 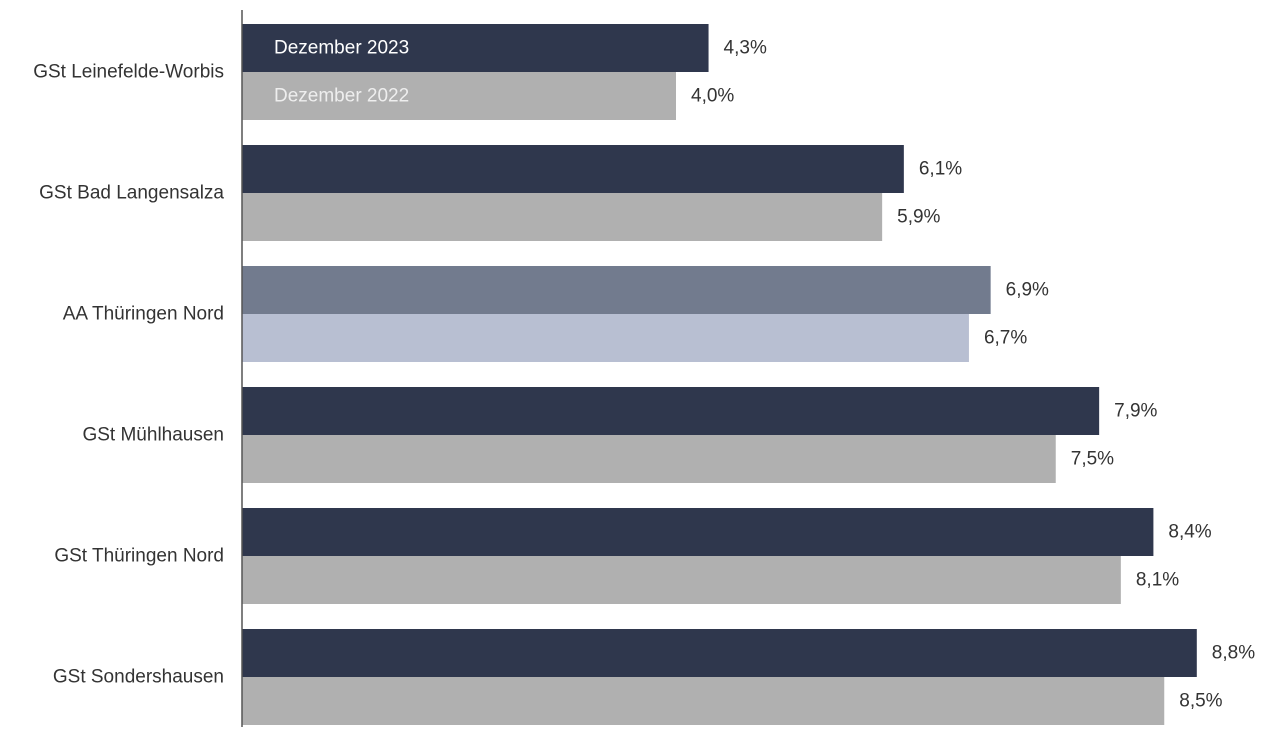 What do you see at coordinates (681, 580) in the screenshot?
I see `bar-dezember-2022-gst-thueringen-nord` at bounding box center [681, 580].